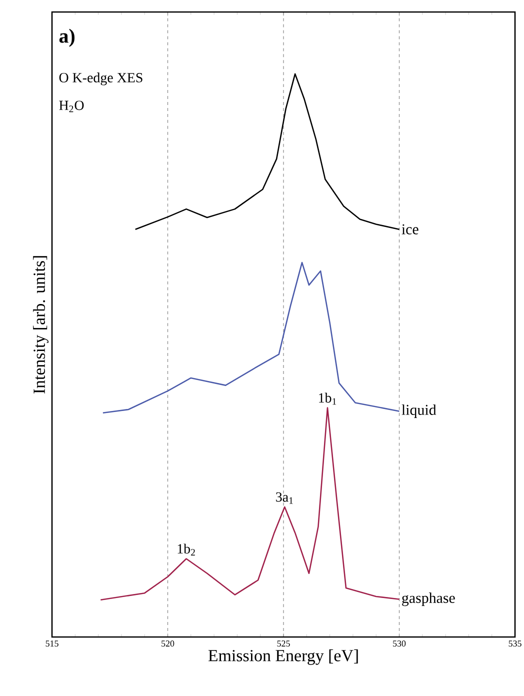 The width and height of the screenshot is (524, 696). Describe the element at coordinates (428, 599) in the screenshot. I see `series-label: gasphase` at that location.